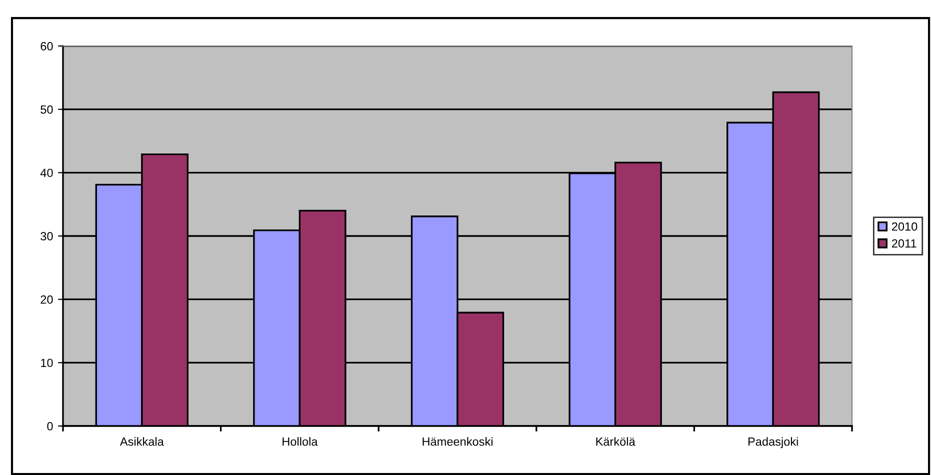  I want to click on x-tick-label: Kärkölä, so click(616, 441).